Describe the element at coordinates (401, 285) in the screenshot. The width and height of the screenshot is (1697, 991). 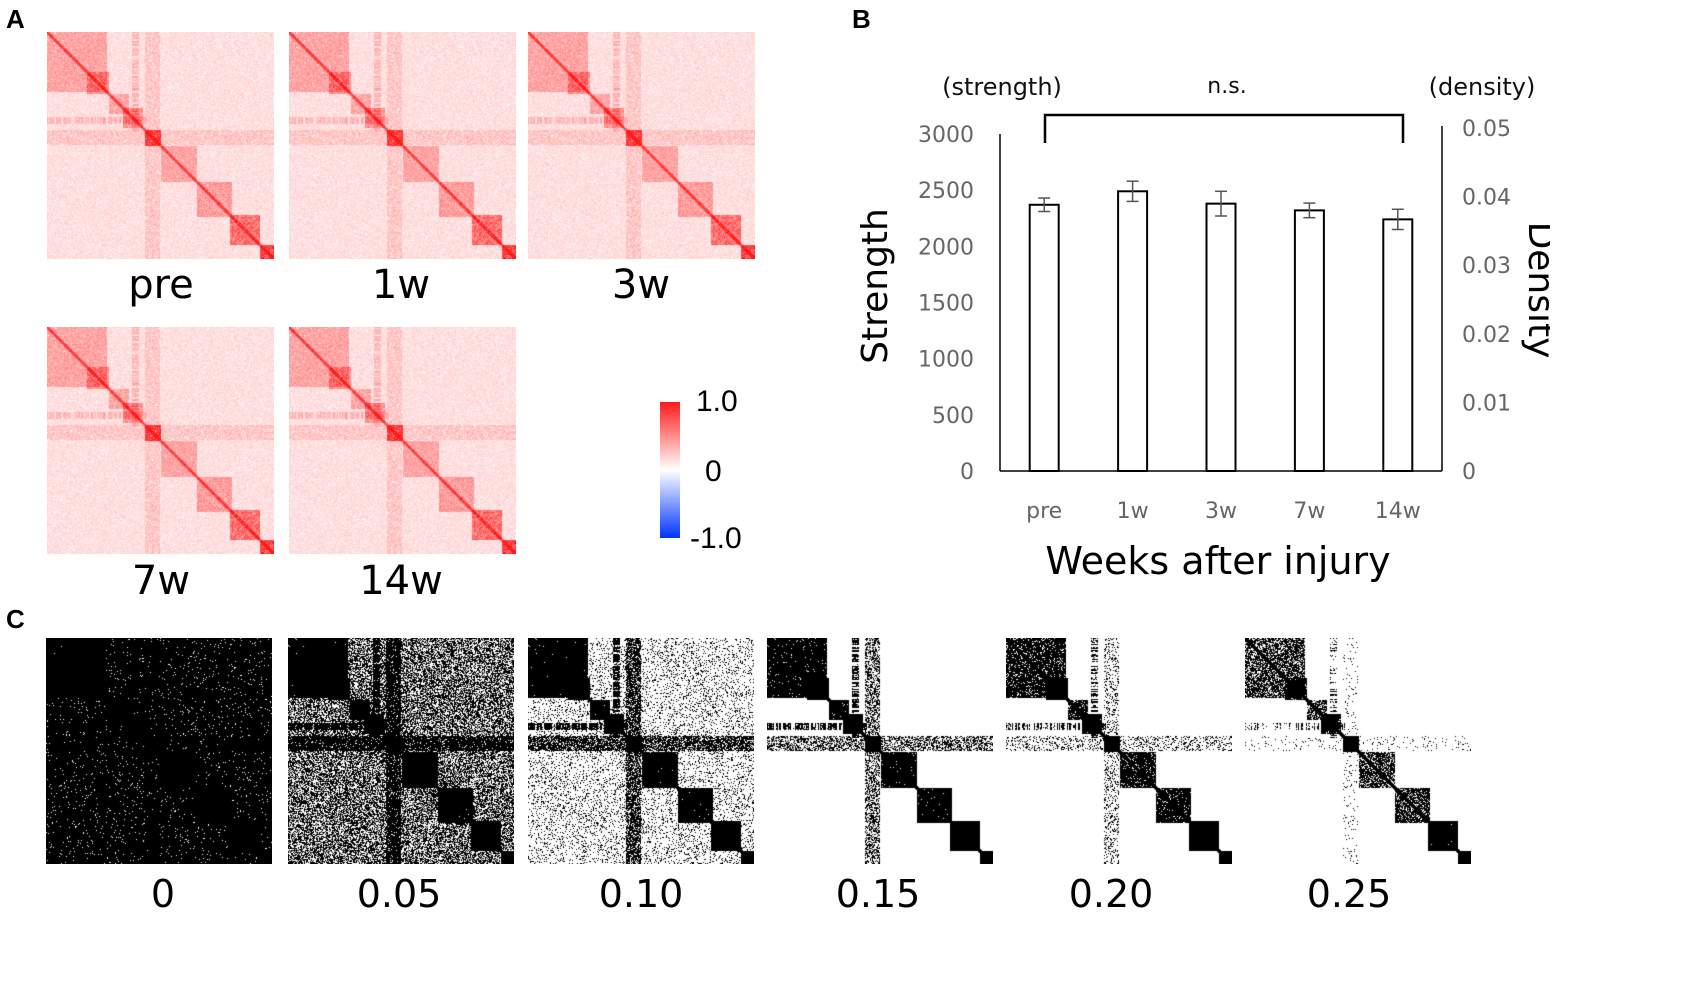
I see `matrix-label-1w: 1w` at that location.